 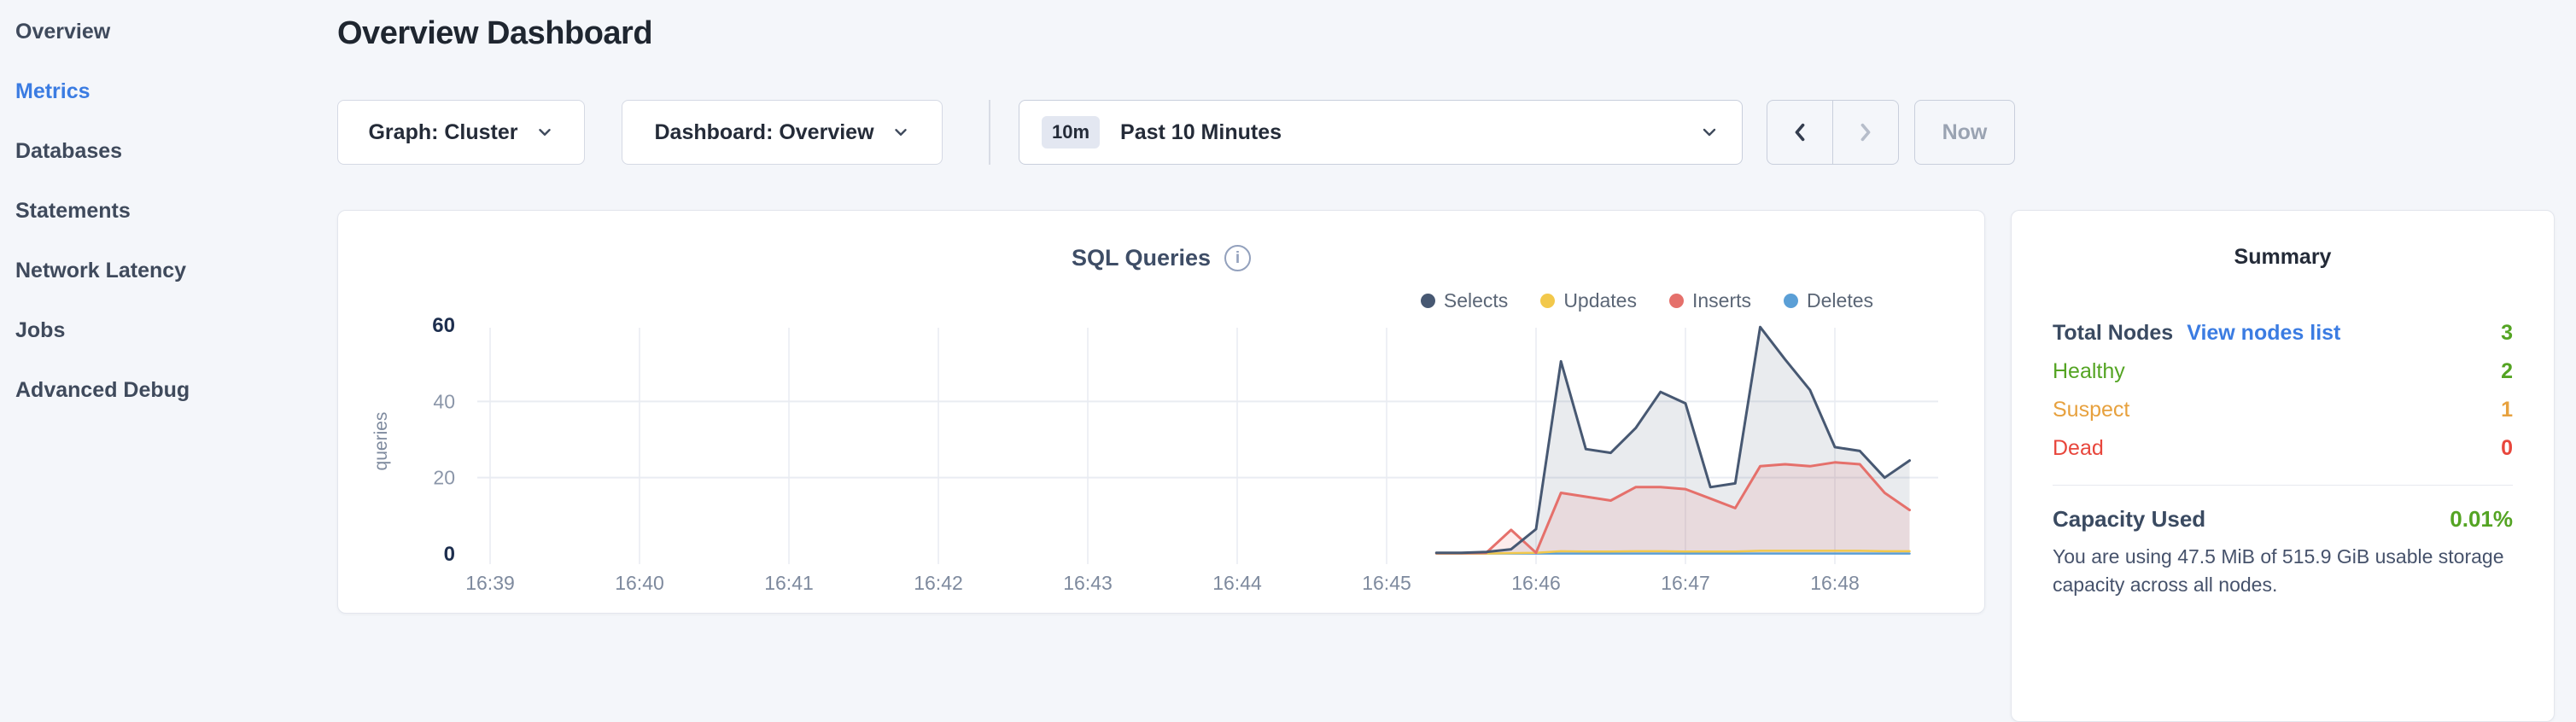 I want to click on time-nav-group, so click(x=1833, y=132).